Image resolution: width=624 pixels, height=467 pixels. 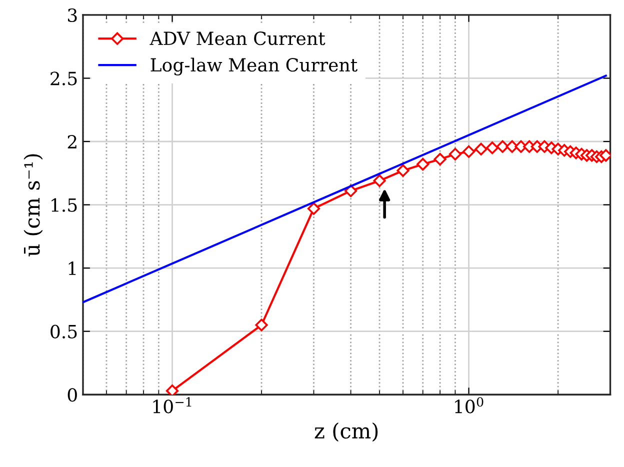 I want to click on y-tick-label: 0, so click(x=72, y=395).